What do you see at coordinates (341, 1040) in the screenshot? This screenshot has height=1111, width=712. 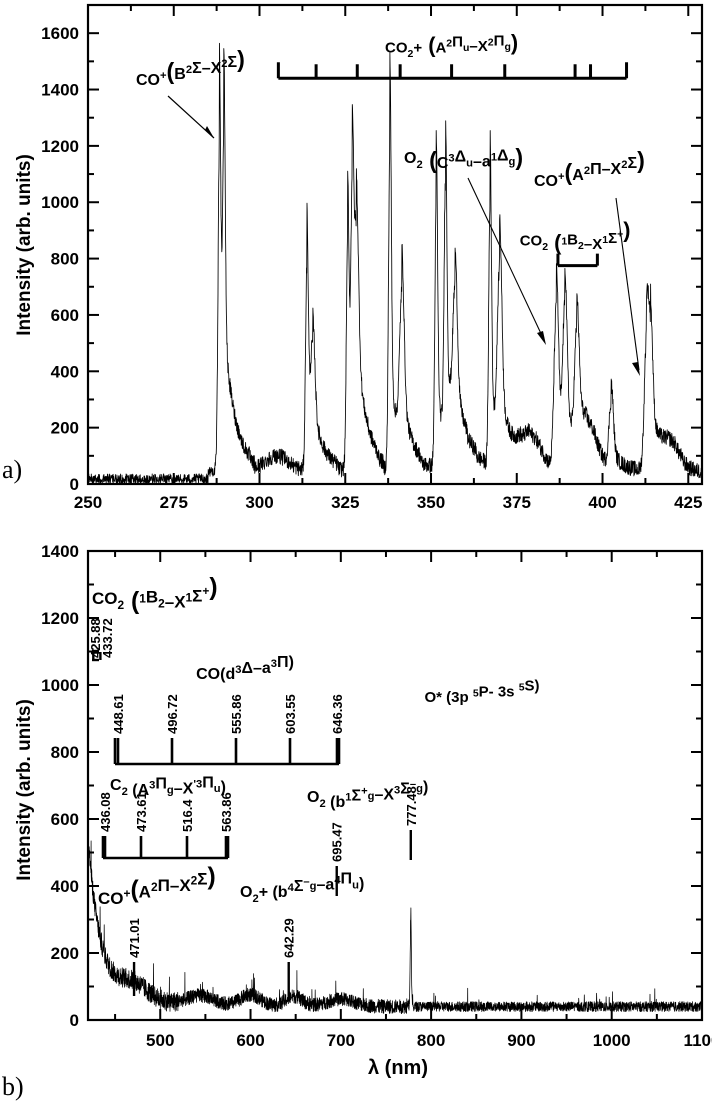 I see `panel-b-xtick-label: 700` at bounding box center [341, 1040].